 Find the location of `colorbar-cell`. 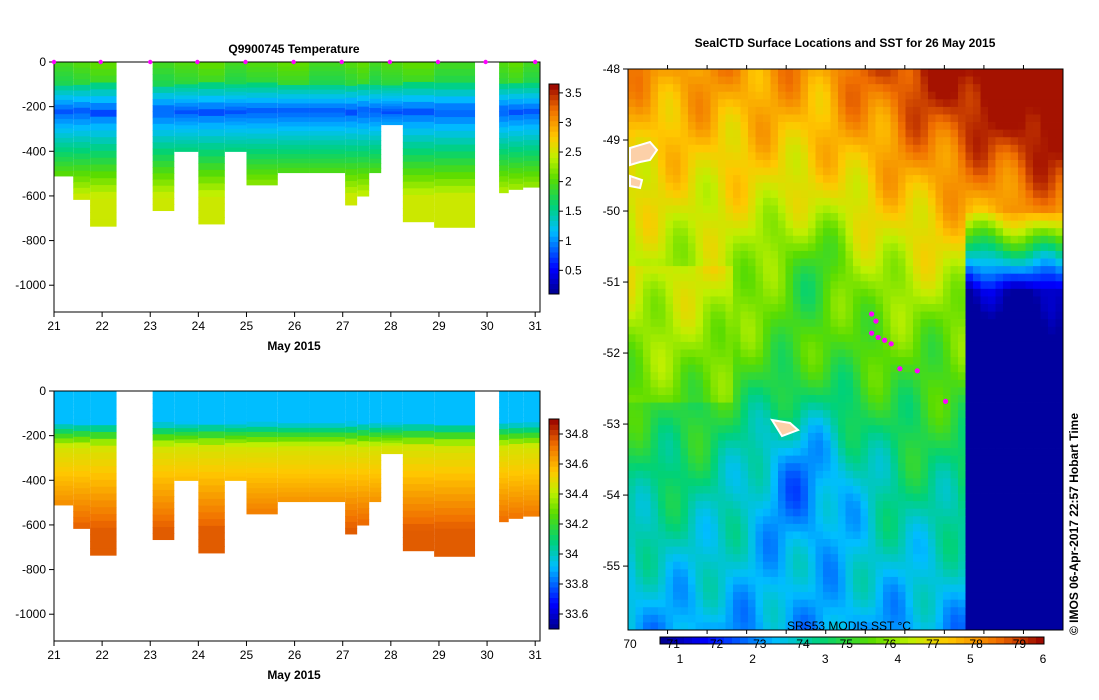

colorbar-cell is located at coordinates (554, 155).